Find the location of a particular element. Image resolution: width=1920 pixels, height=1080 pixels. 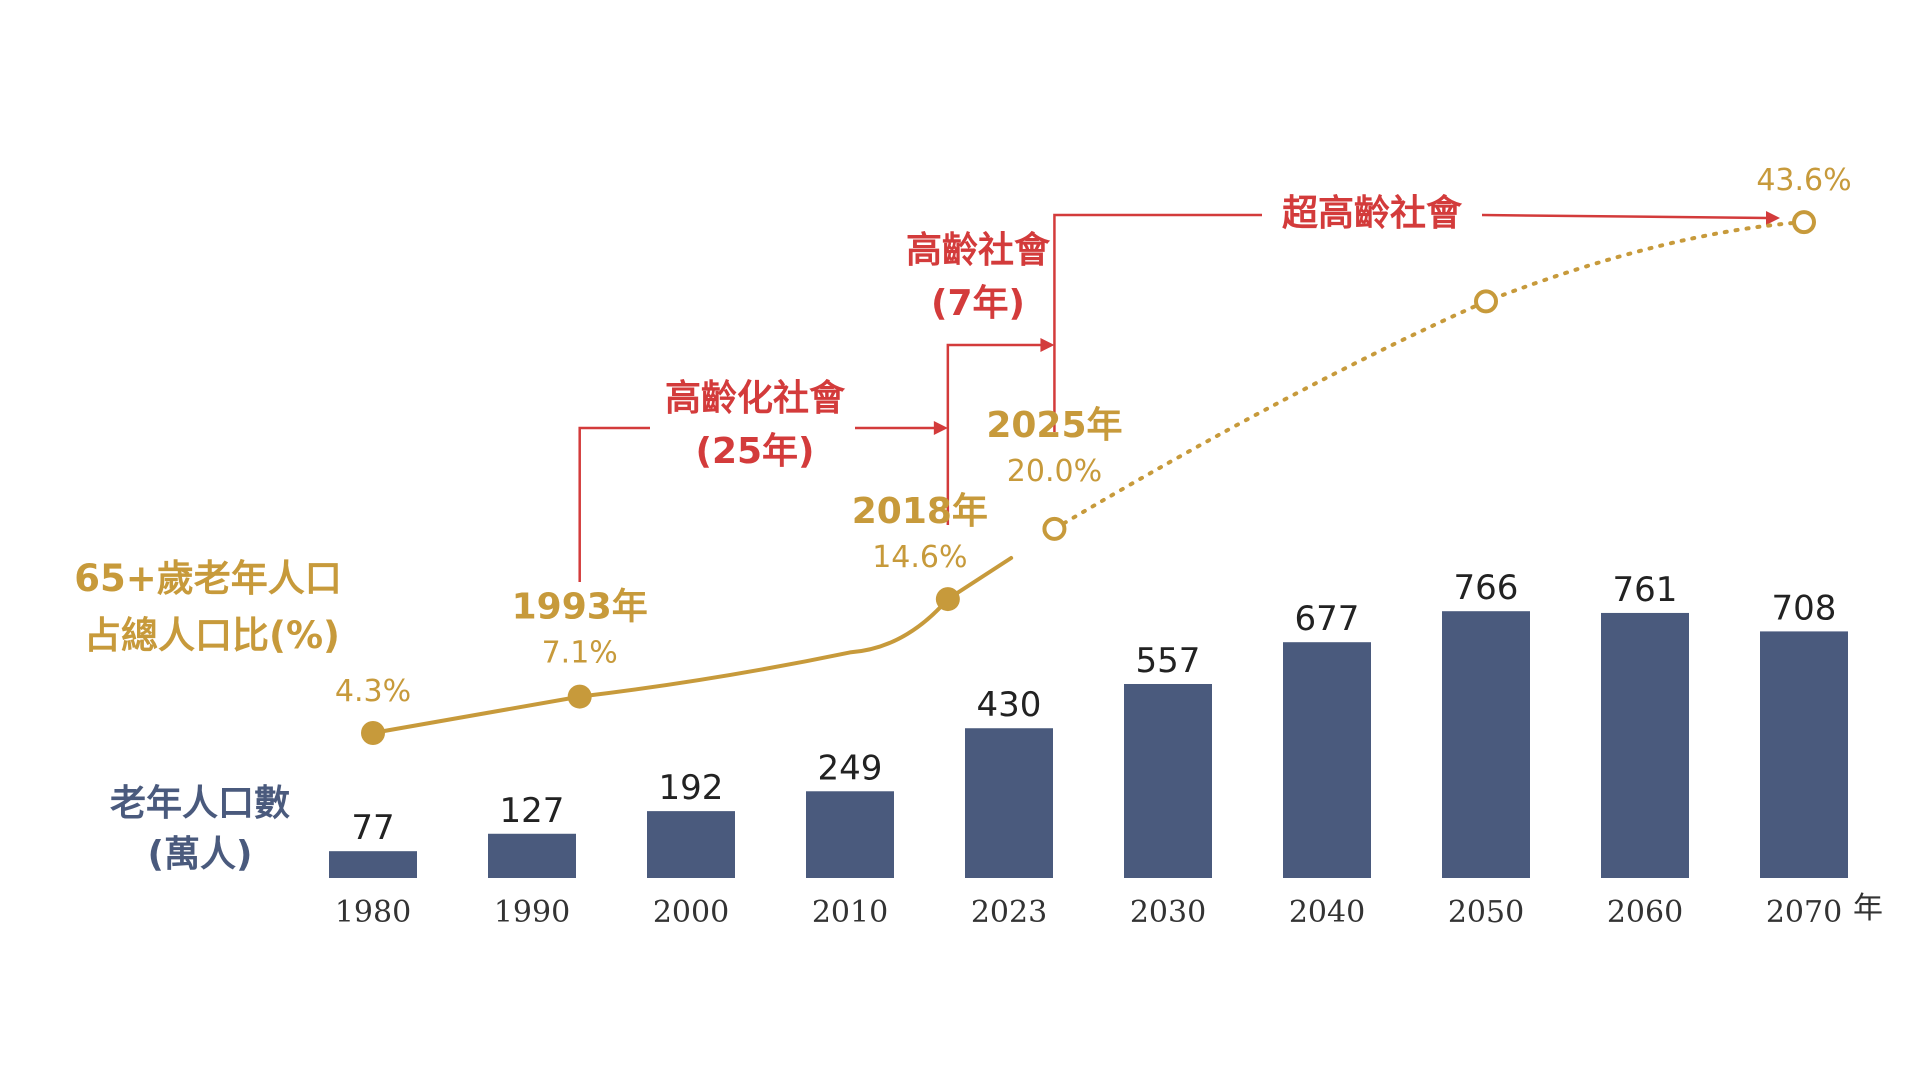

bar-series-label-line1: 老年人口數 is located at coordinates (200, 803).